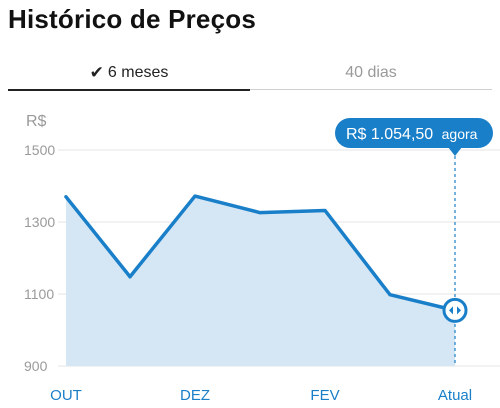  I want to click on slider-handle, so click(455, 310).